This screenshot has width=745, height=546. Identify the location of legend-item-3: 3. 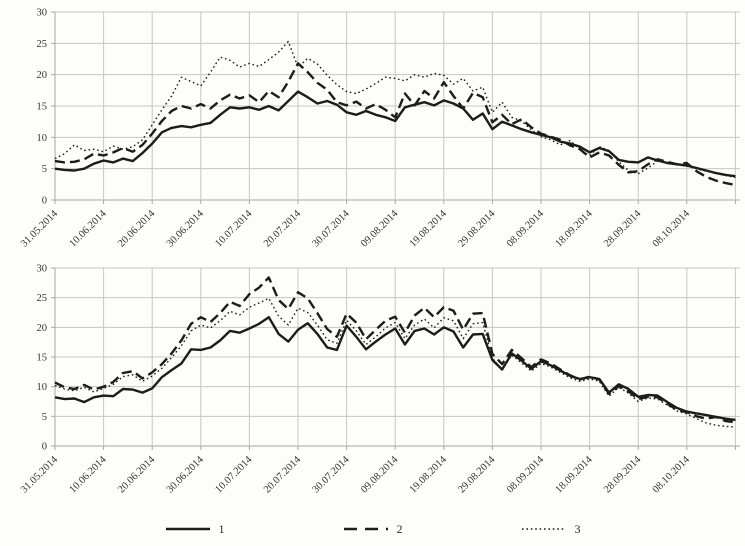
(551, 529).